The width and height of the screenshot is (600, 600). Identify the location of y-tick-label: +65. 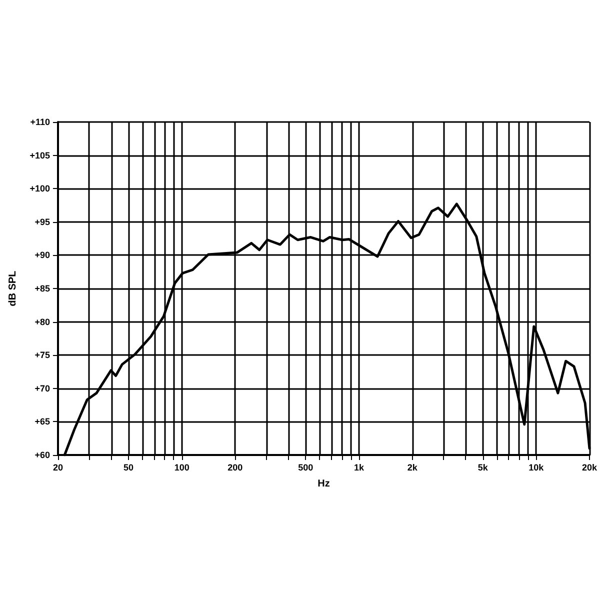
(42, 421).